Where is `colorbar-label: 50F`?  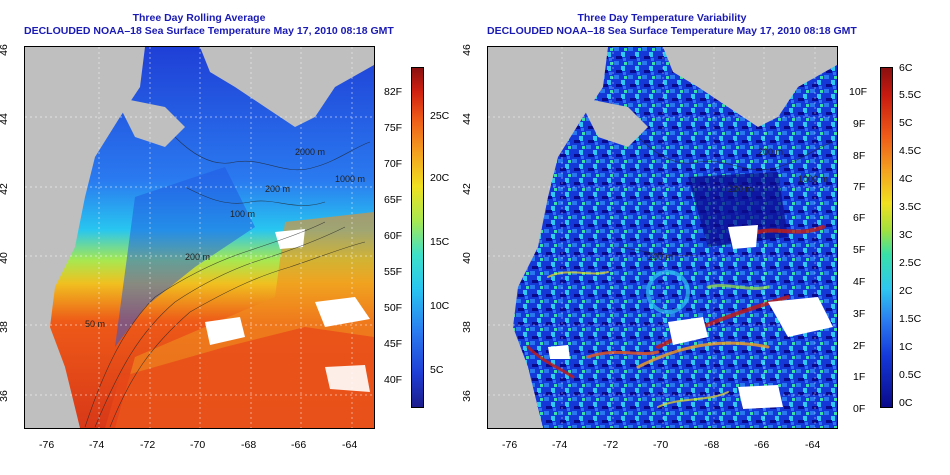
colorbar-label: 50F is located at coordinates (393, 308).